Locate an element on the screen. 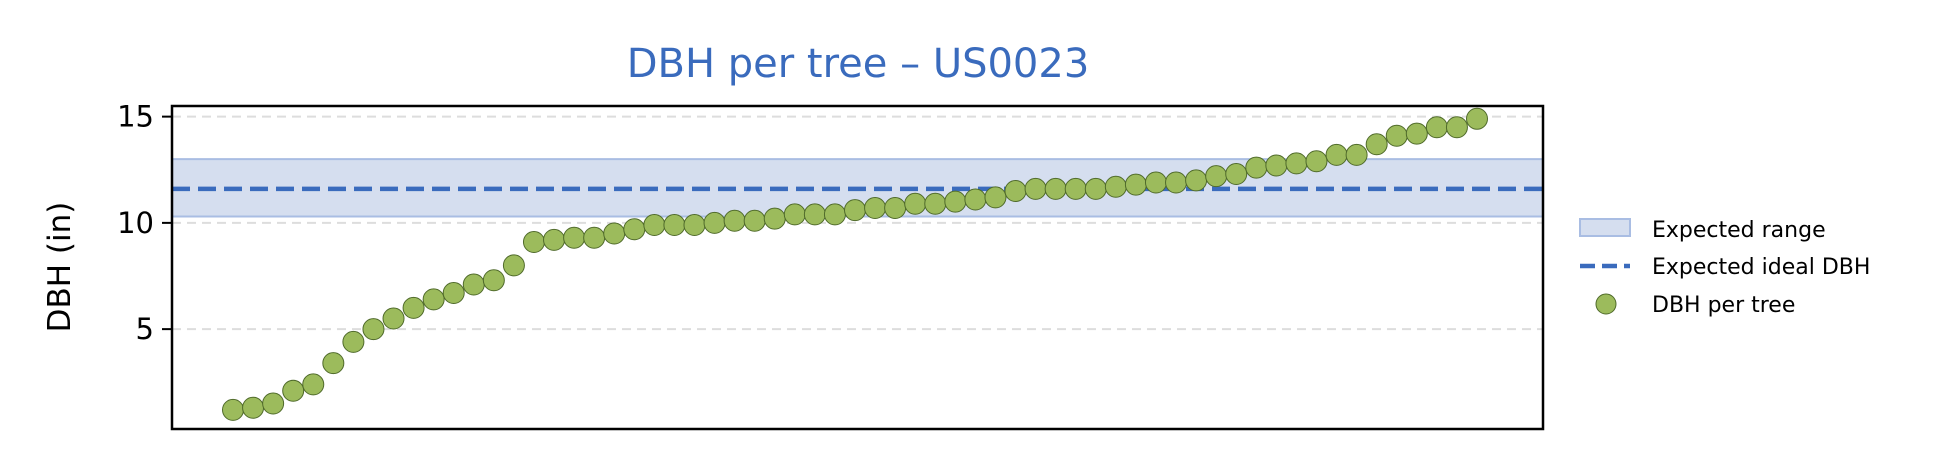  legend-label-ideal: Expected ideal DBH is located at coordinates (1761, 267).